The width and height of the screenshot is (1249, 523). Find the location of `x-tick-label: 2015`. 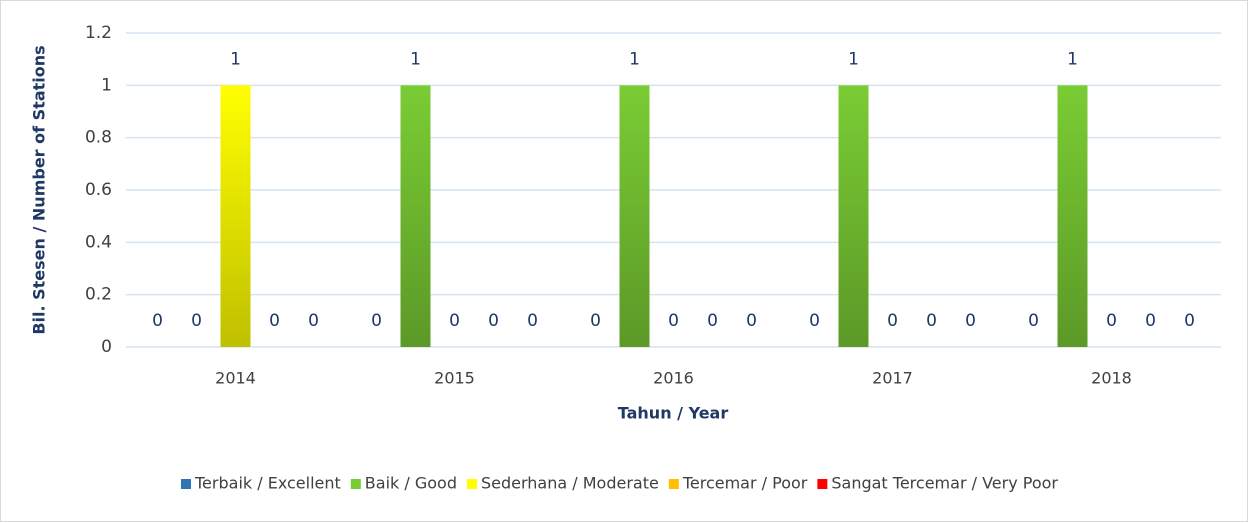

x-tick-label: 2015 is located at coordinates (454, 378).